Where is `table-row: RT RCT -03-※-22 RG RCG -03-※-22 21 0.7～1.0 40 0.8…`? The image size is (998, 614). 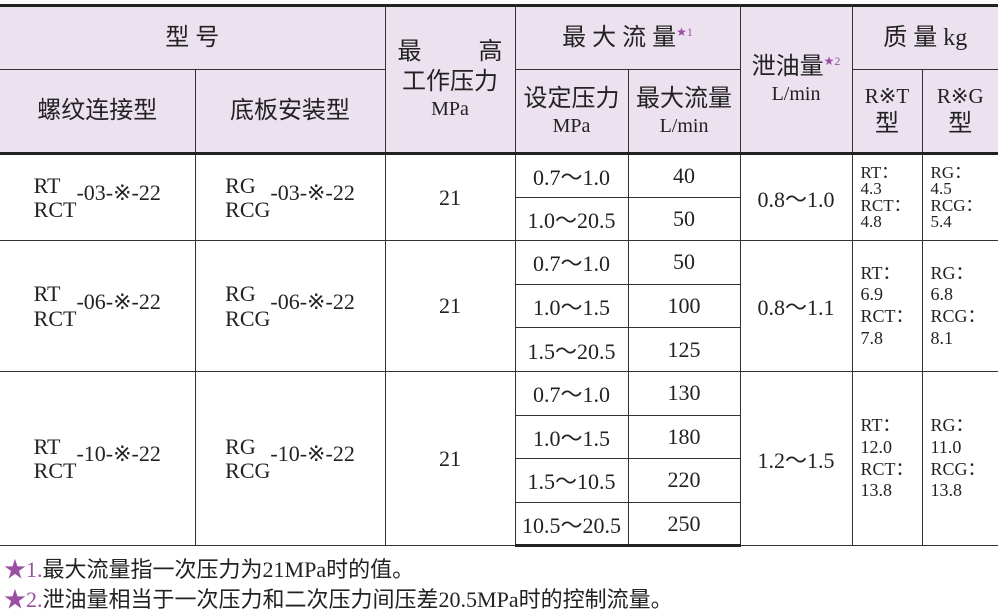 table-row: RT RCT -03-※-22 RG RCG -03-※-22 21 0.7～1.0 40 0.8… is located at coordinates (499, 196).